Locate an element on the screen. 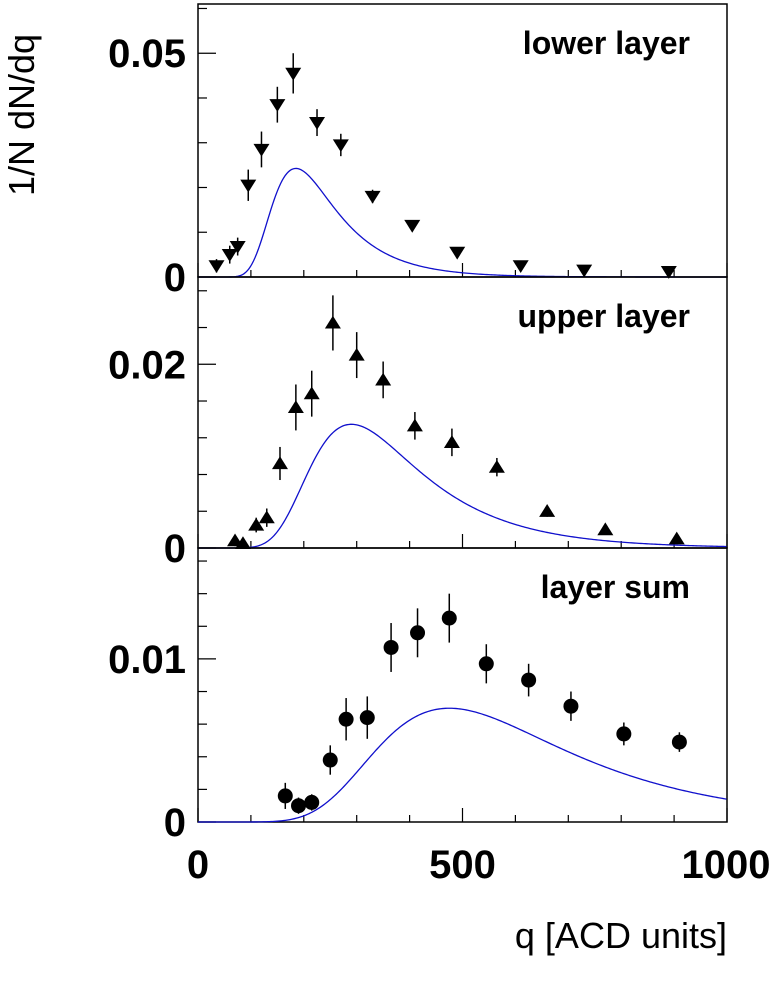 This screenshot has height=981, width=784. x-tick-label: 0 is located at coordinates (198, 865).